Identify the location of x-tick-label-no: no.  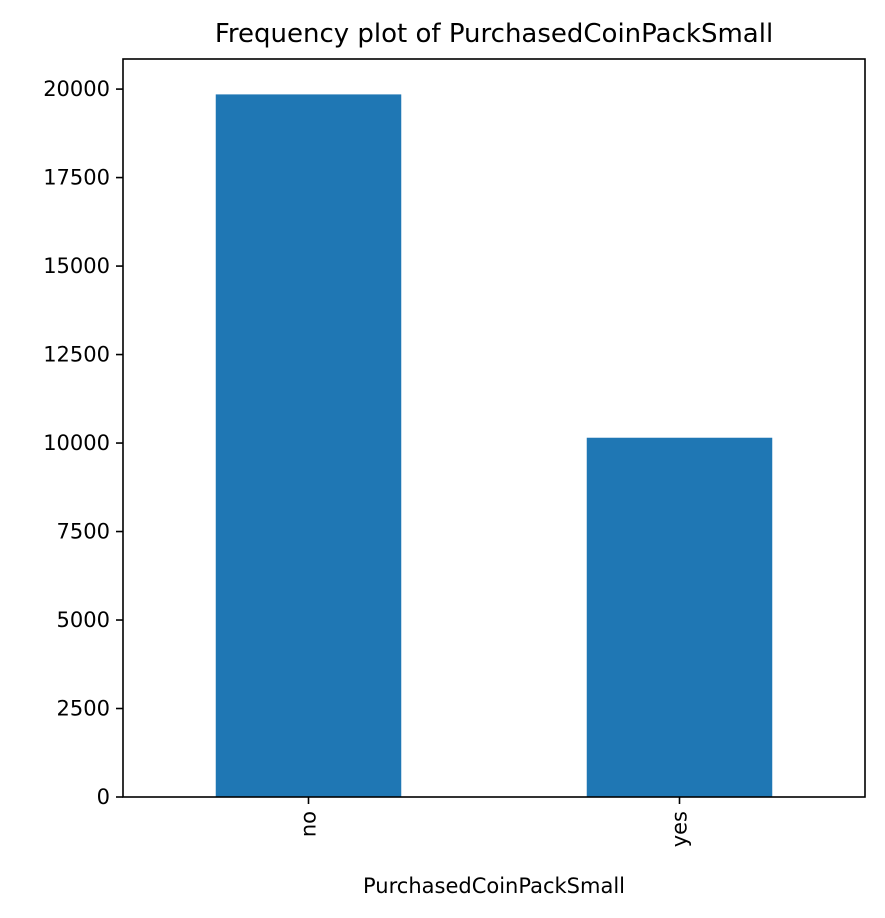
(309, 824).